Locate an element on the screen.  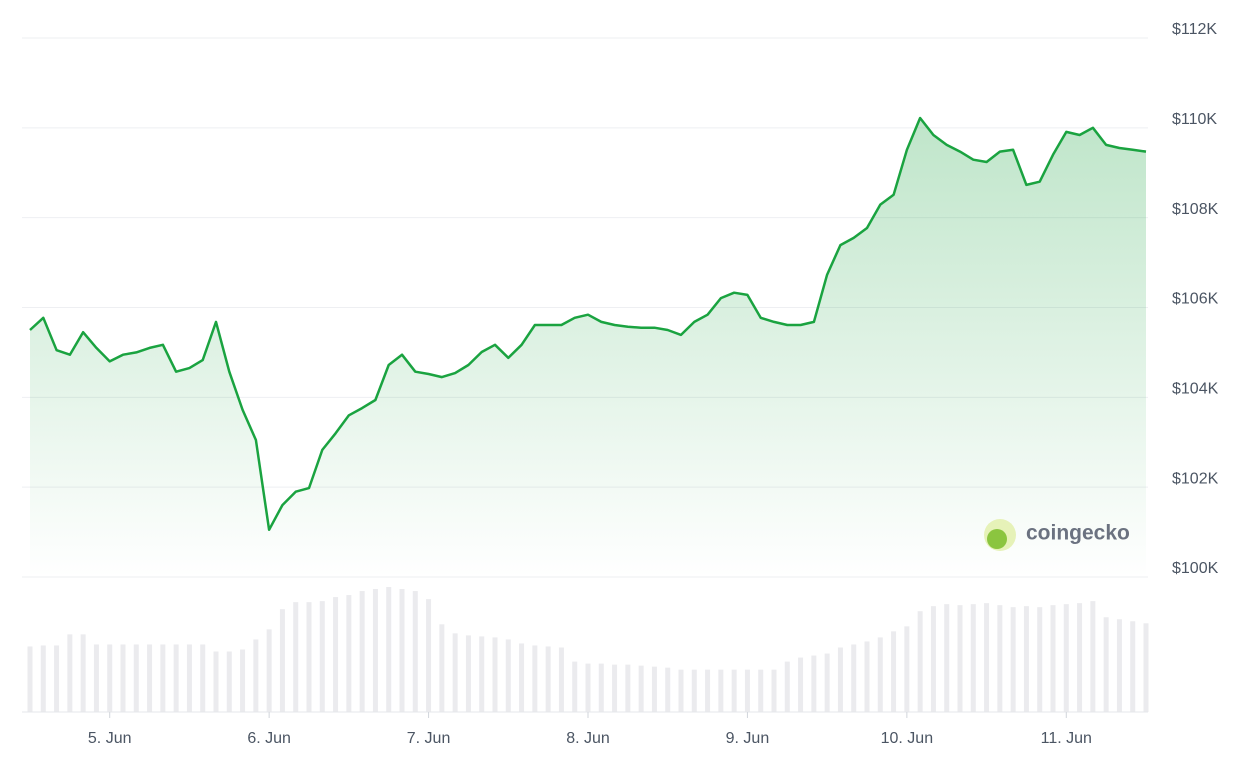
watermark-text: coingecko is located at coordinates (1078, 533).